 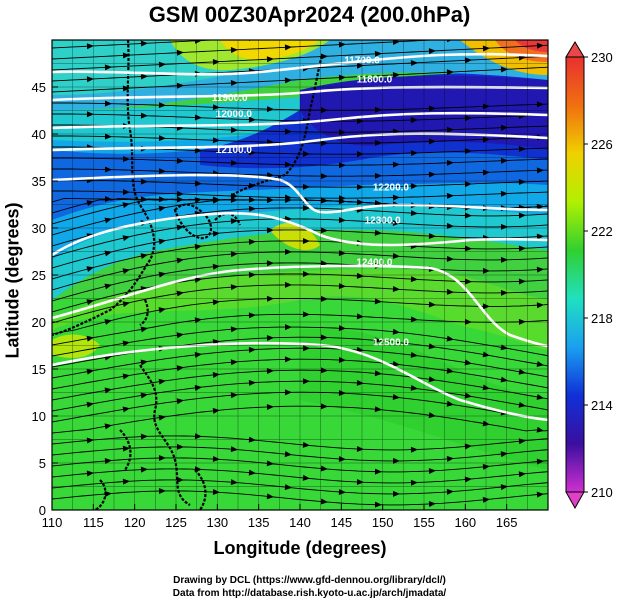 What do you see at coordinates (39, 228) in the screenshot?
I see `y-tick-label: 30` at bounding box center [39, 228].